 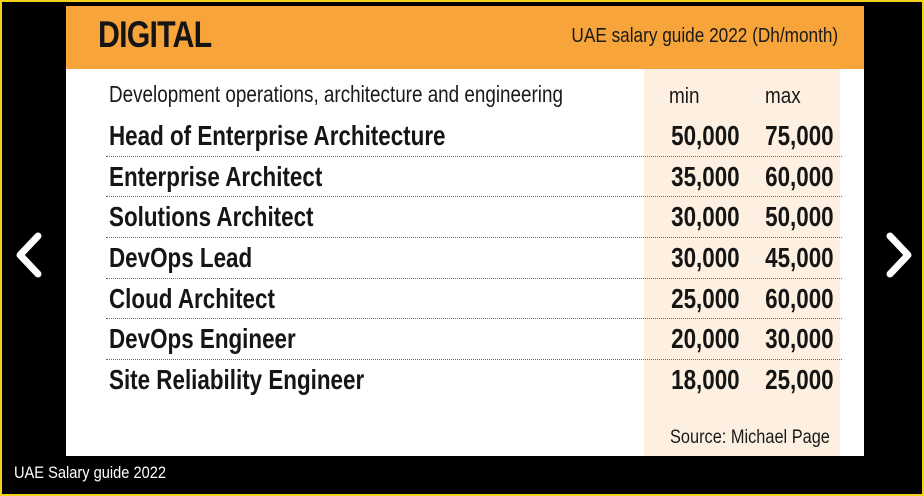 What do you see at coordinates (799, 380) in the screenshot?
I see `salary-max: 25,000` at bounding box center [799, 380].